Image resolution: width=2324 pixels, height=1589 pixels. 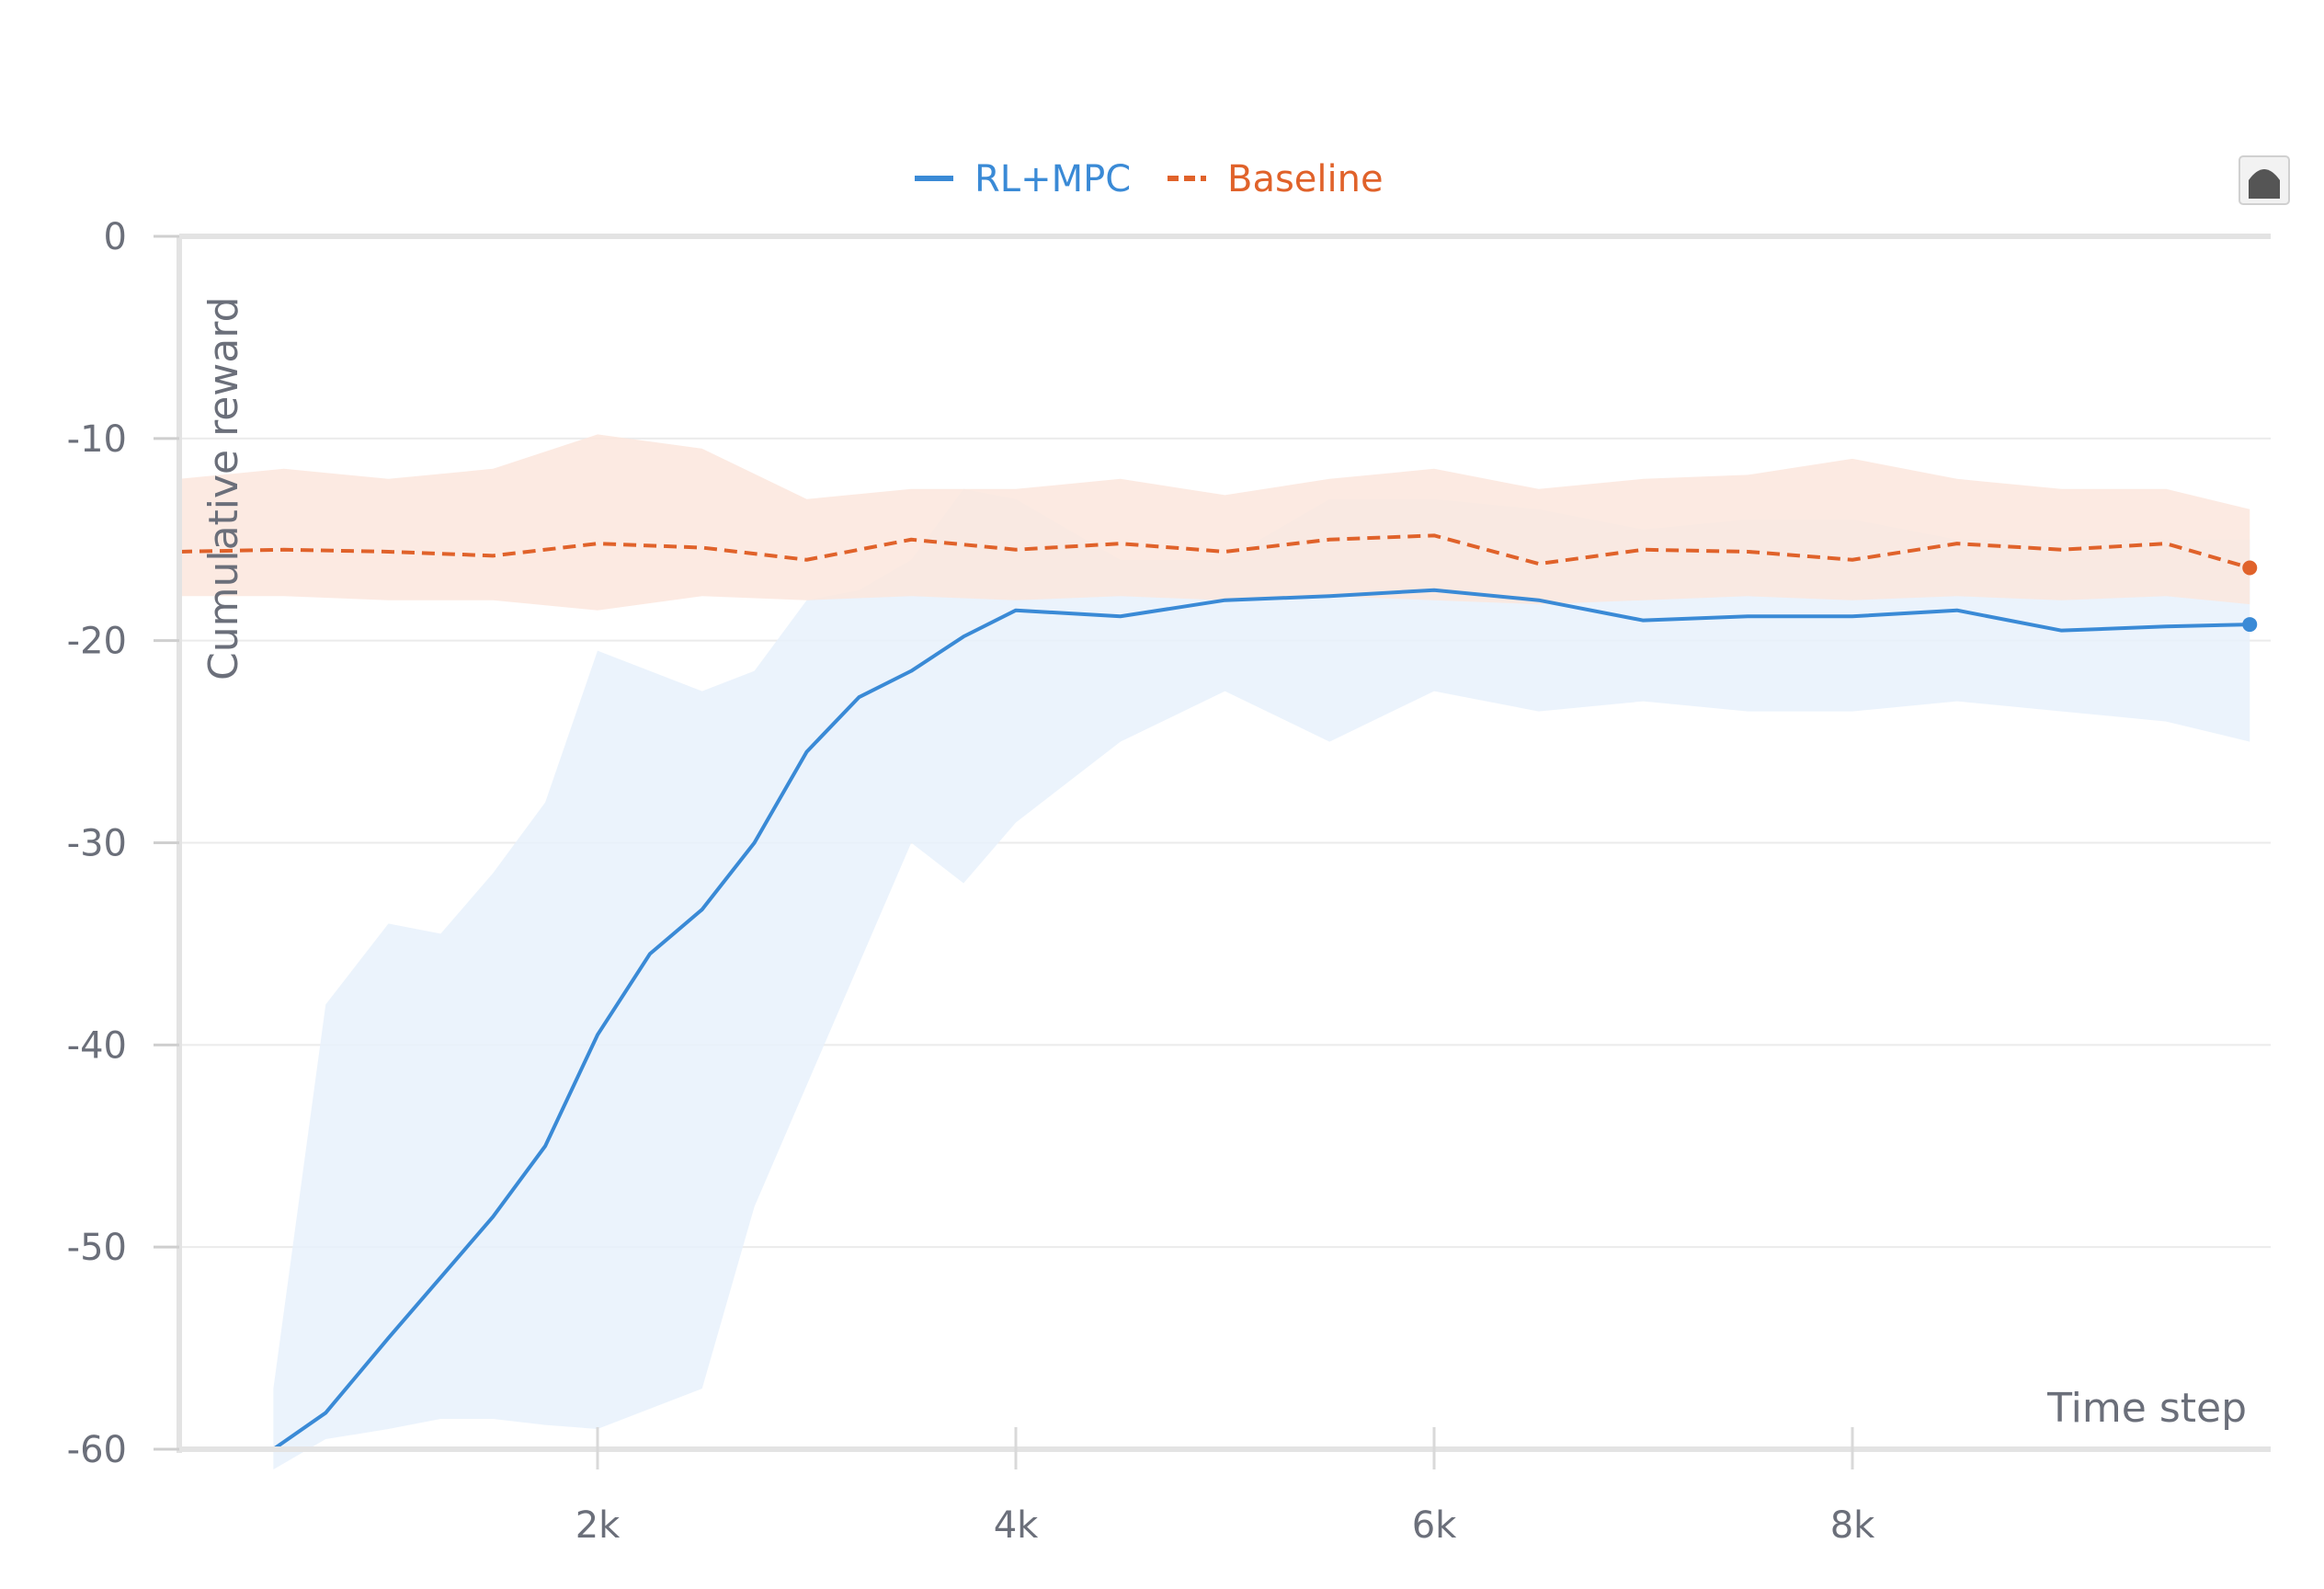 I want to click on legend-label-baseline: Baseline, so click(x=1305, y=179).